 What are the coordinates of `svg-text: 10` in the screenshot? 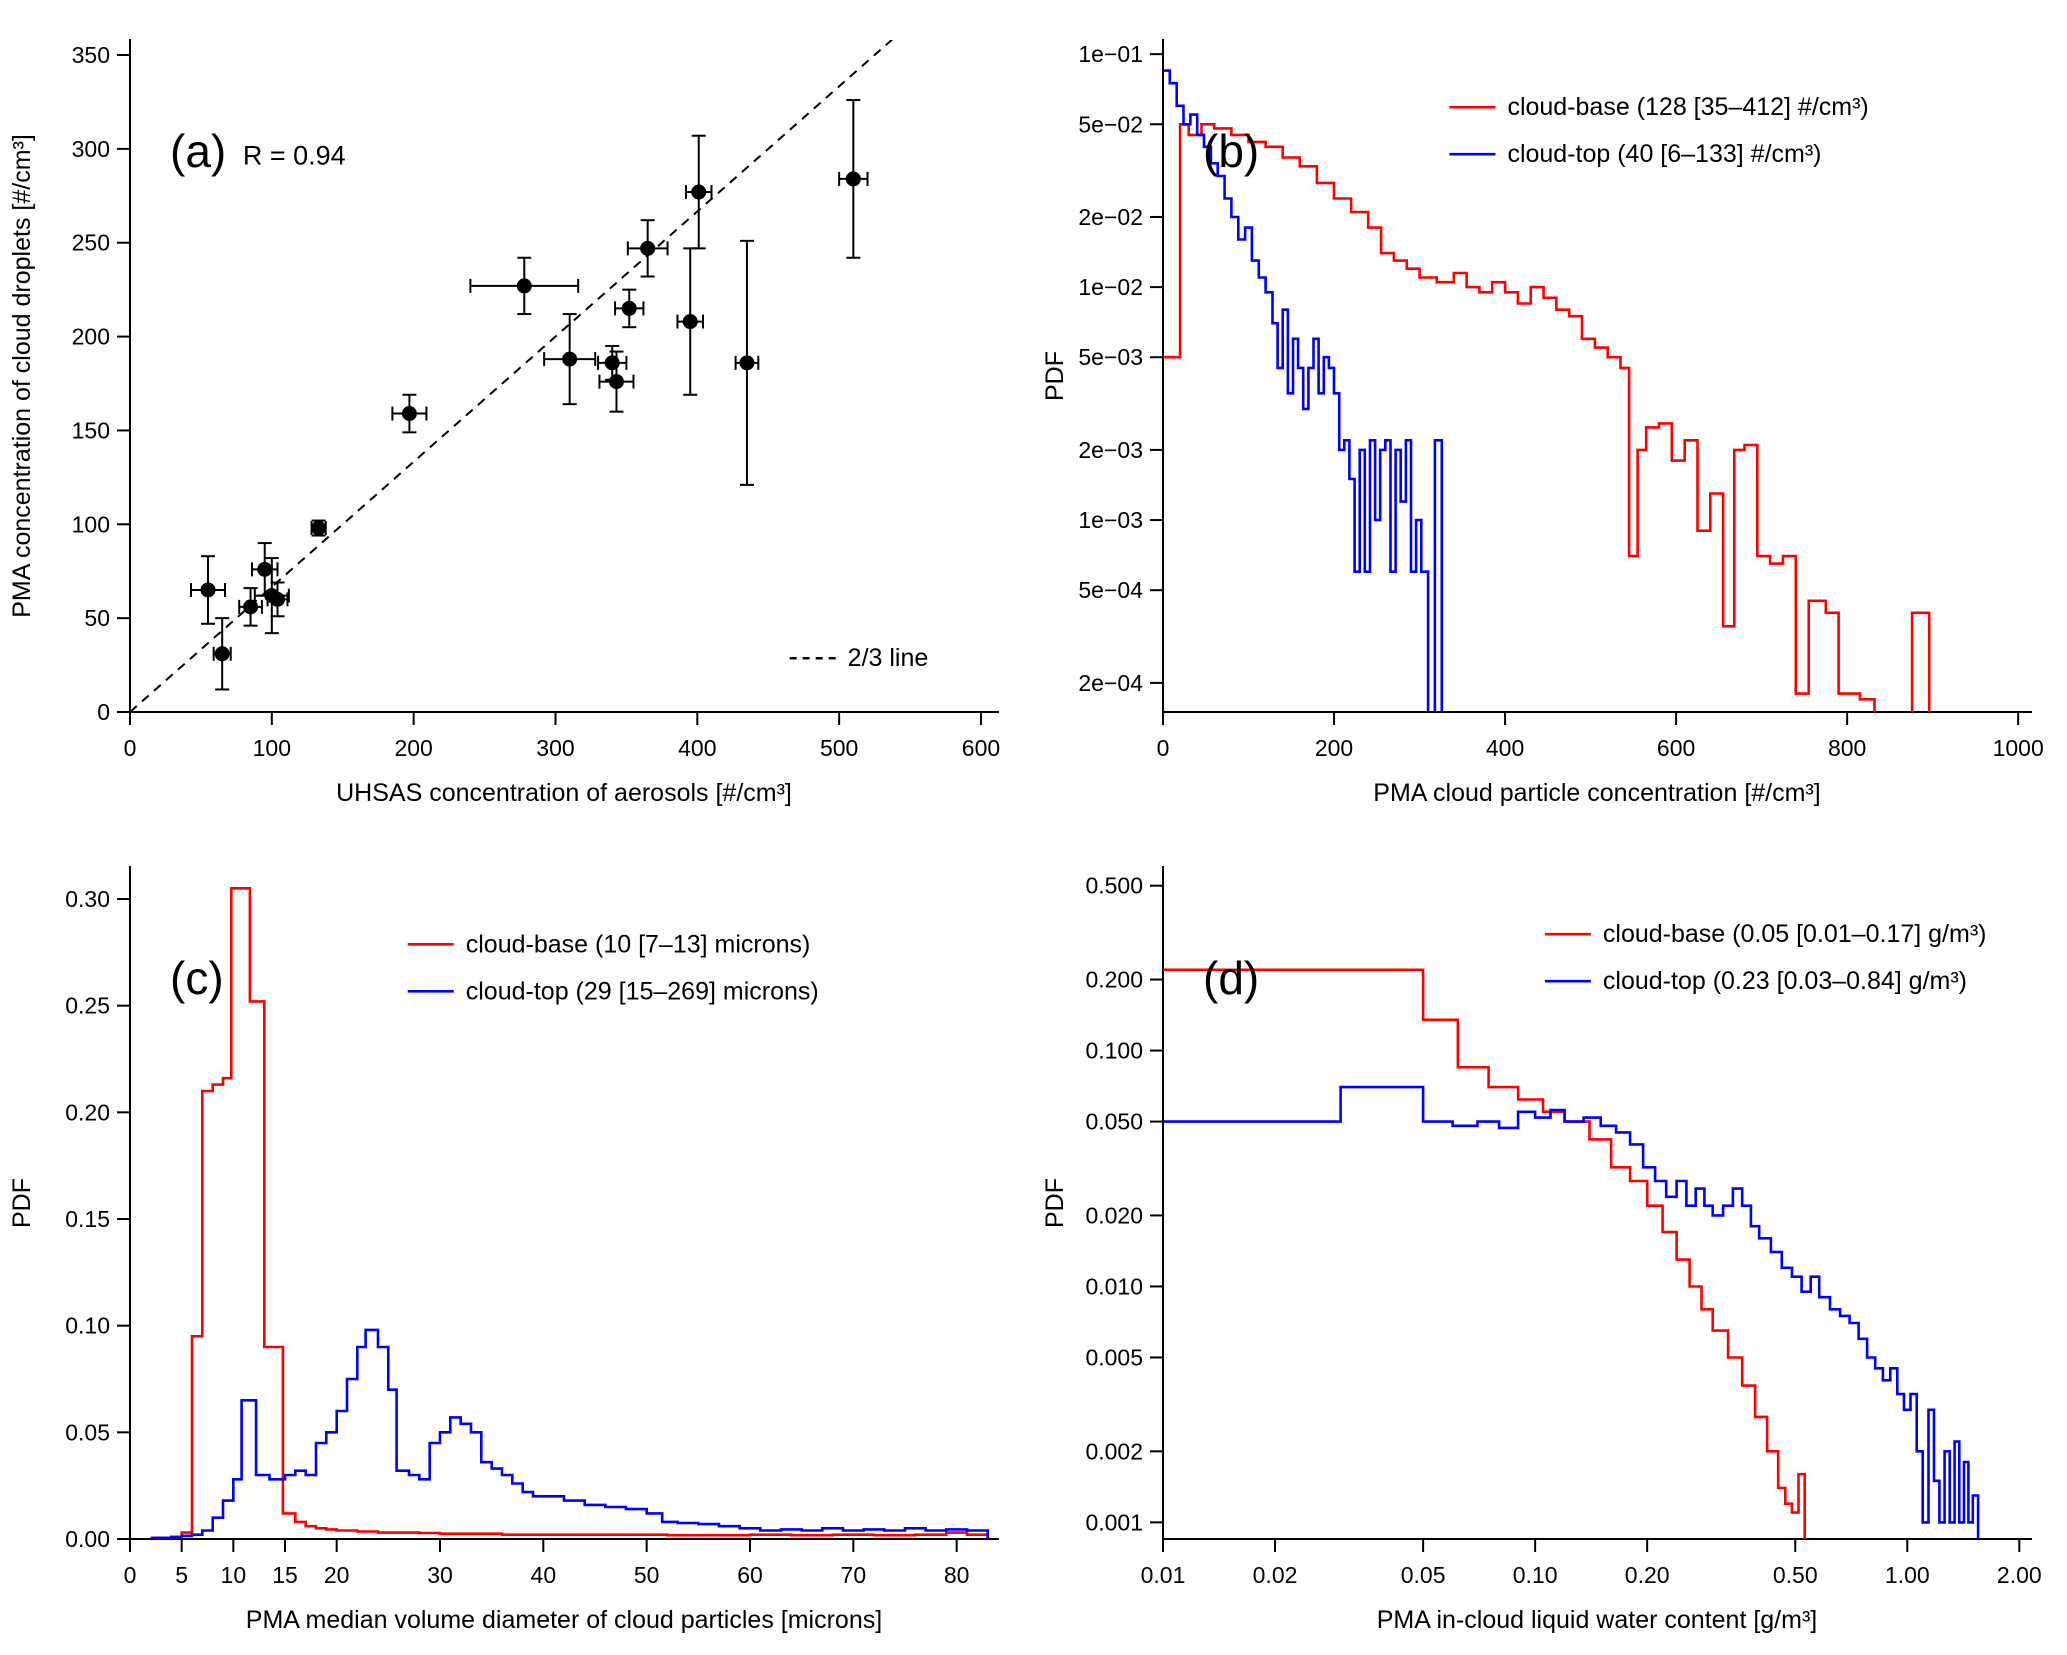 It's located at (234, 1575).